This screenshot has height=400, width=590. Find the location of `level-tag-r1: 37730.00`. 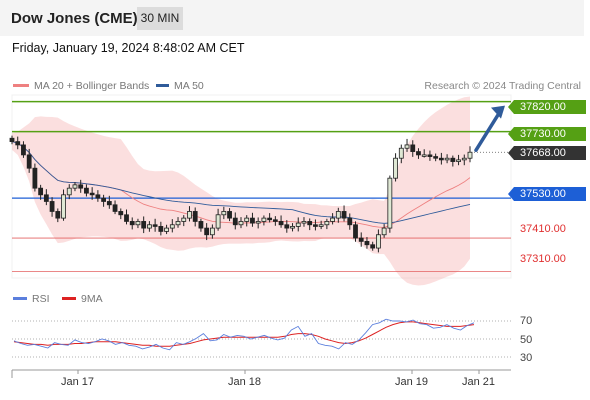

level-tag-r1: 37730.00 is located at coordinates (547, 134).